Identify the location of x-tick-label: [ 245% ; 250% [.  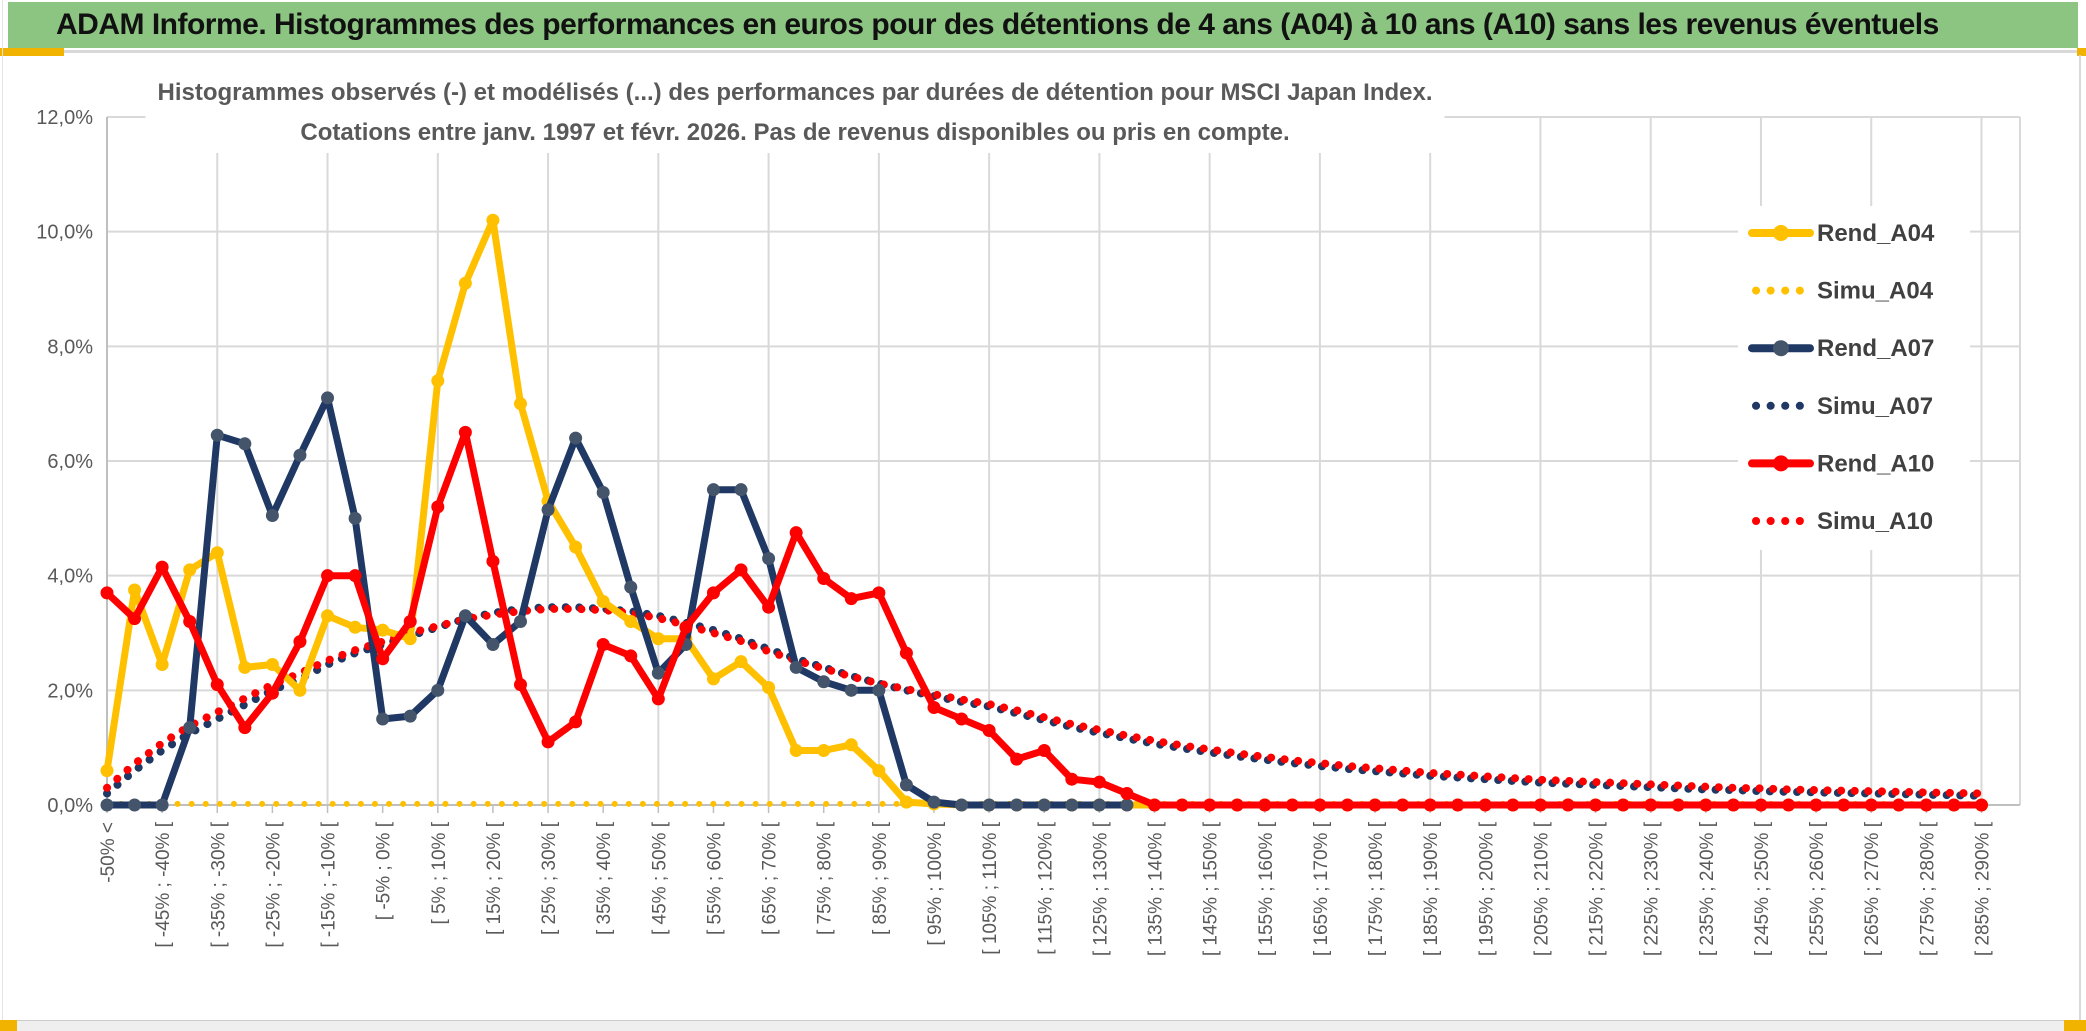
(1762, 888).